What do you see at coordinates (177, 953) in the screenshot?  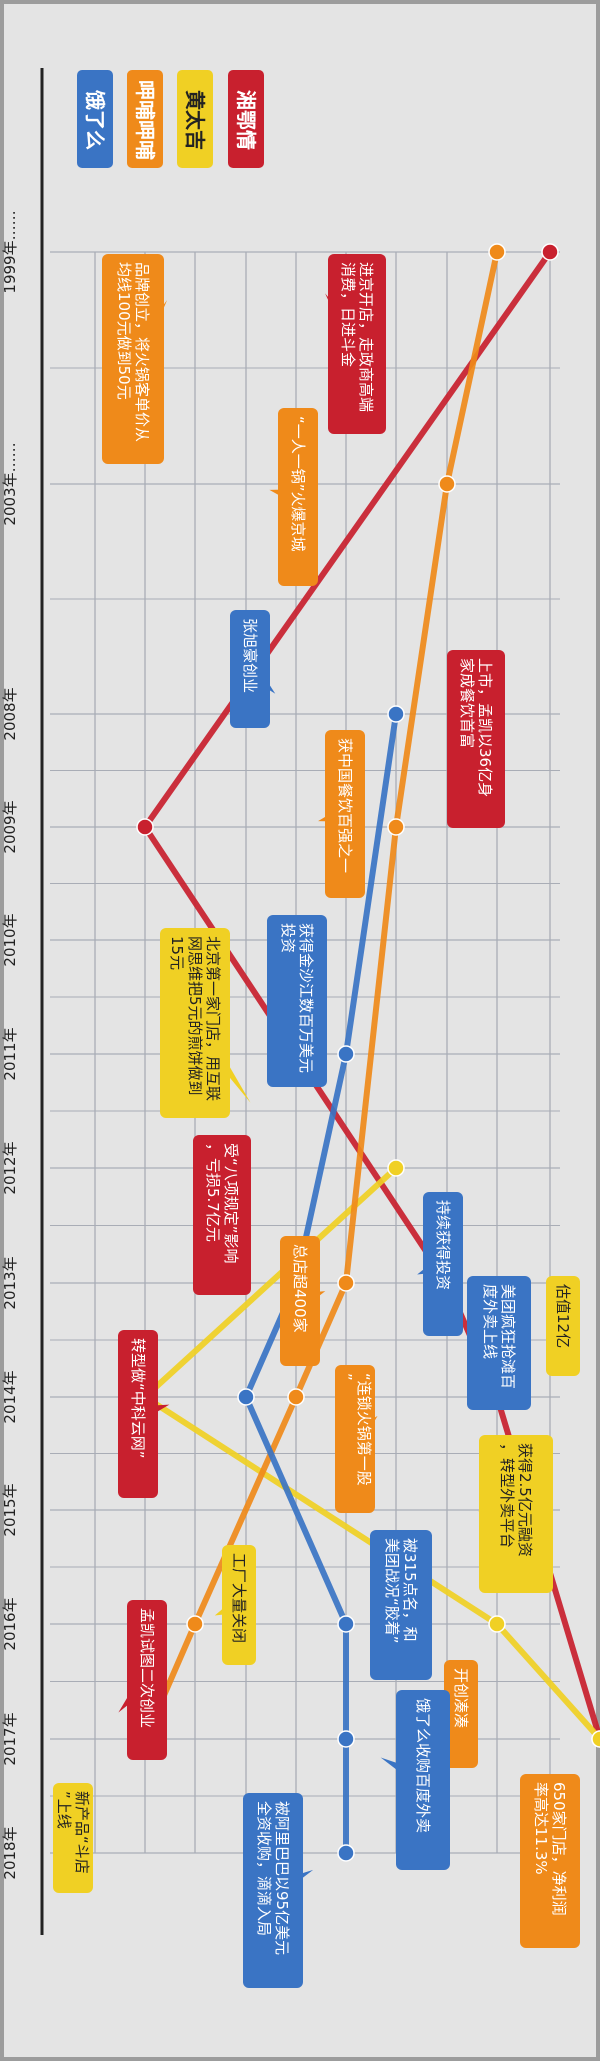 I see `callout-text: 15元` at bounding box center [177, 953].